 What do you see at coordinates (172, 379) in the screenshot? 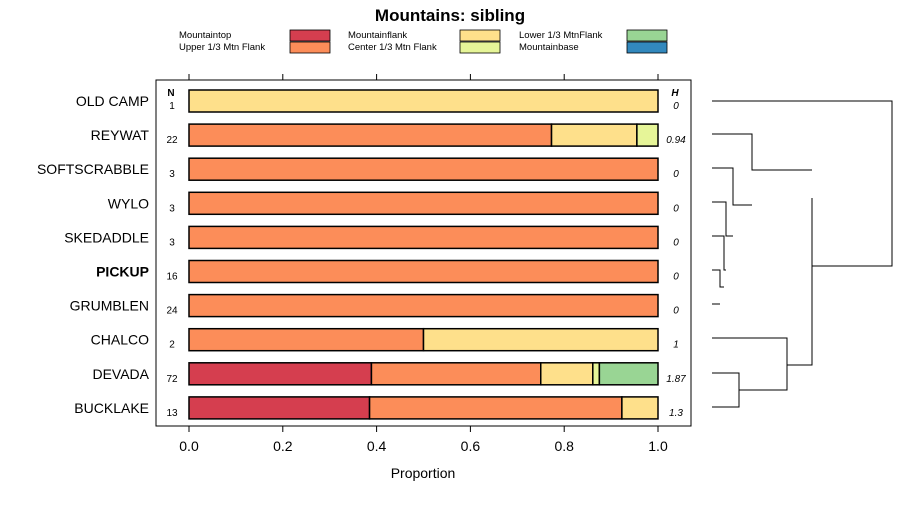
I see `n-value: 72` at bounding box center [172, 379].